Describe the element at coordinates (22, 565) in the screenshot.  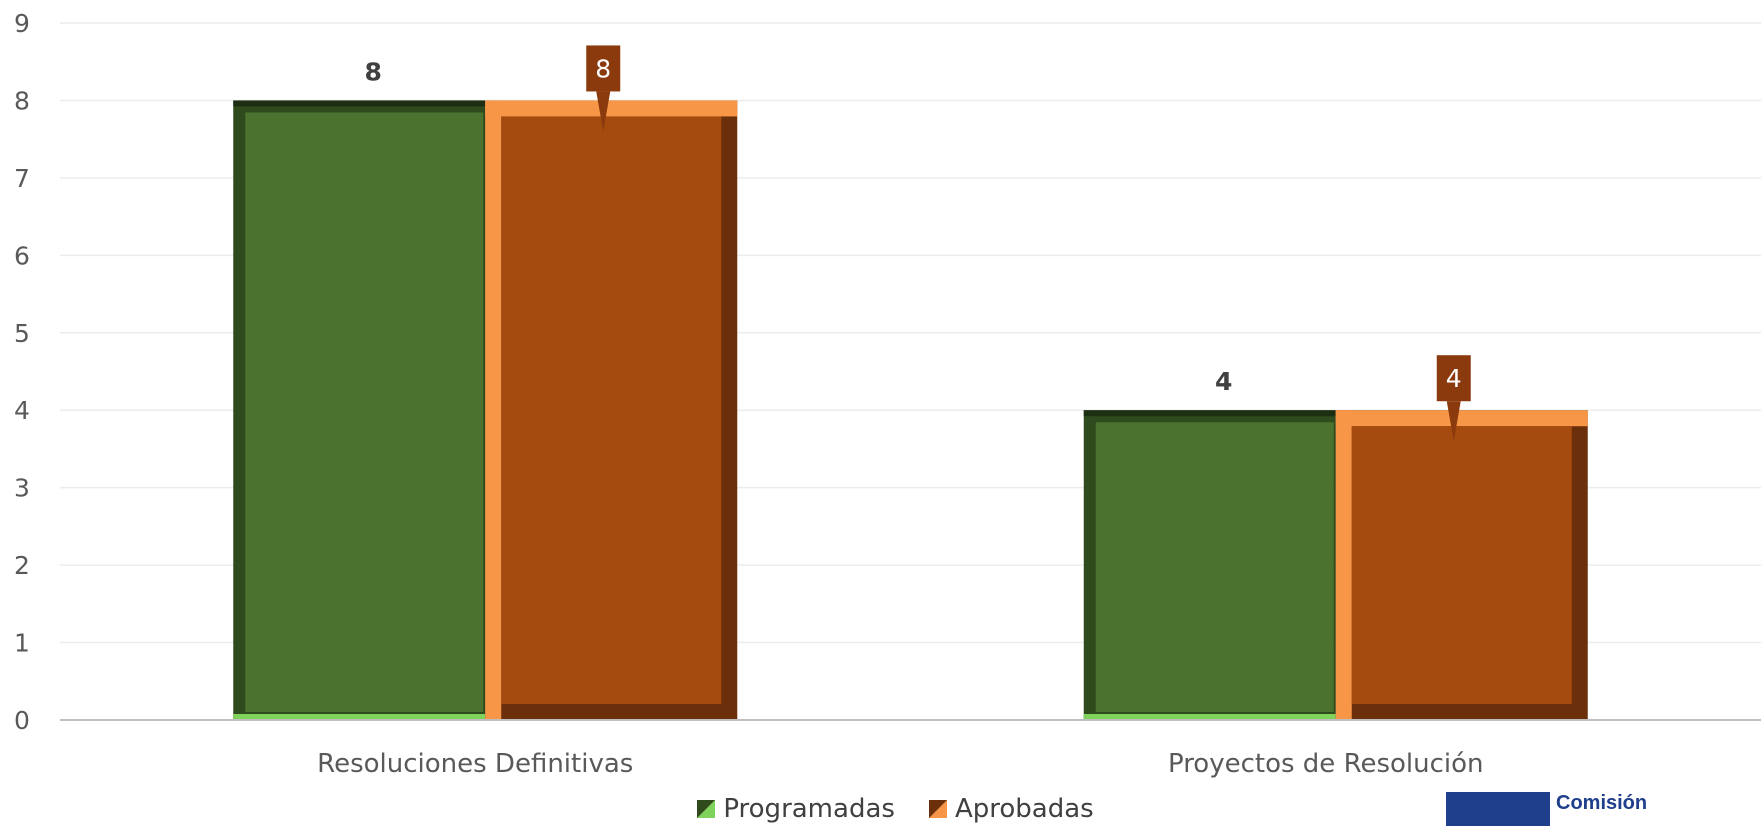
I see `y-tick-label-2: 2` at that location.